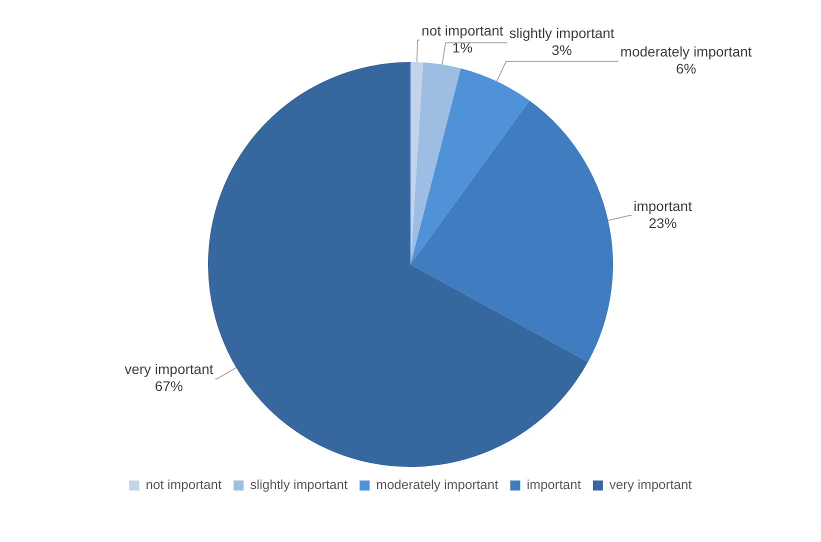  Describe the element at coordinates (168, 386) in the screenshot. I see `data-label: 67%` at that location.